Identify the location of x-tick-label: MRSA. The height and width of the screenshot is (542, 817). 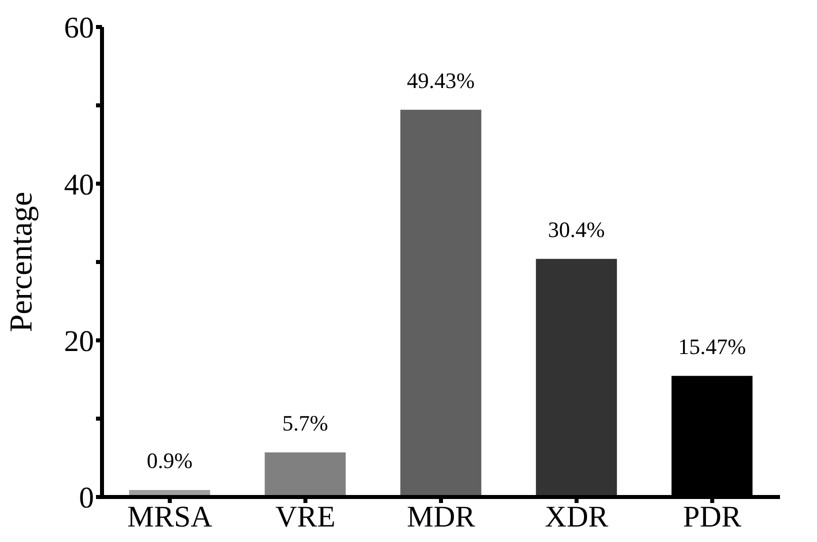
(170, 517).